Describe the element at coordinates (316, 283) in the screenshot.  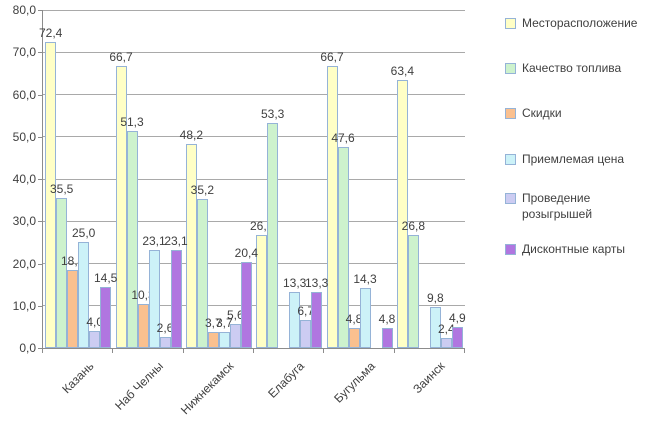
I see `data-label: 13,3` at that location.